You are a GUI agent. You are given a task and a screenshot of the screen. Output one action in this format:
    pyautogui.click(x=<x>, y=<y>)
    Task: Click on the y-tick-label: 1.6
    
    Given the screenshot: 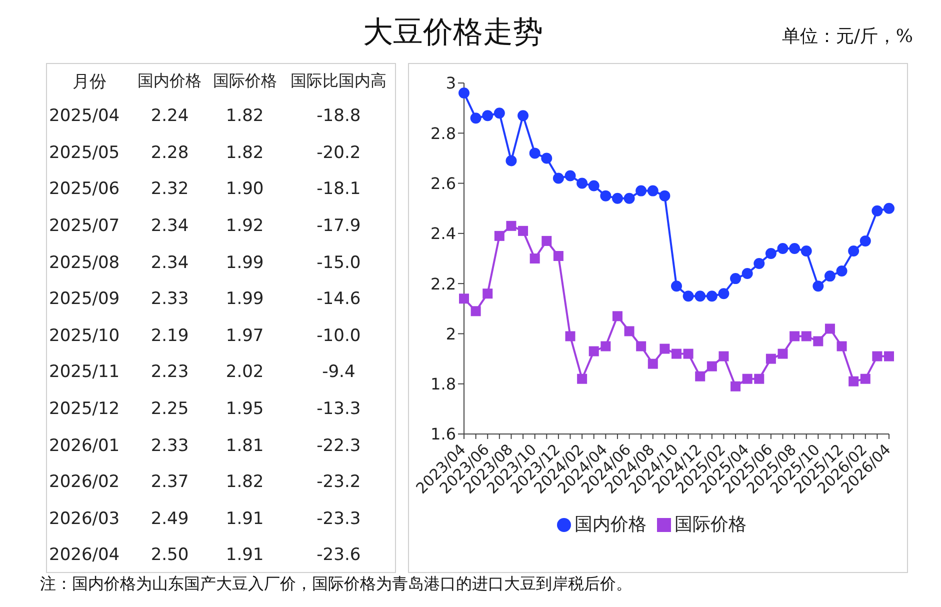 What is the action you would take?
    pyautogui.click(x=443, y=434)
    